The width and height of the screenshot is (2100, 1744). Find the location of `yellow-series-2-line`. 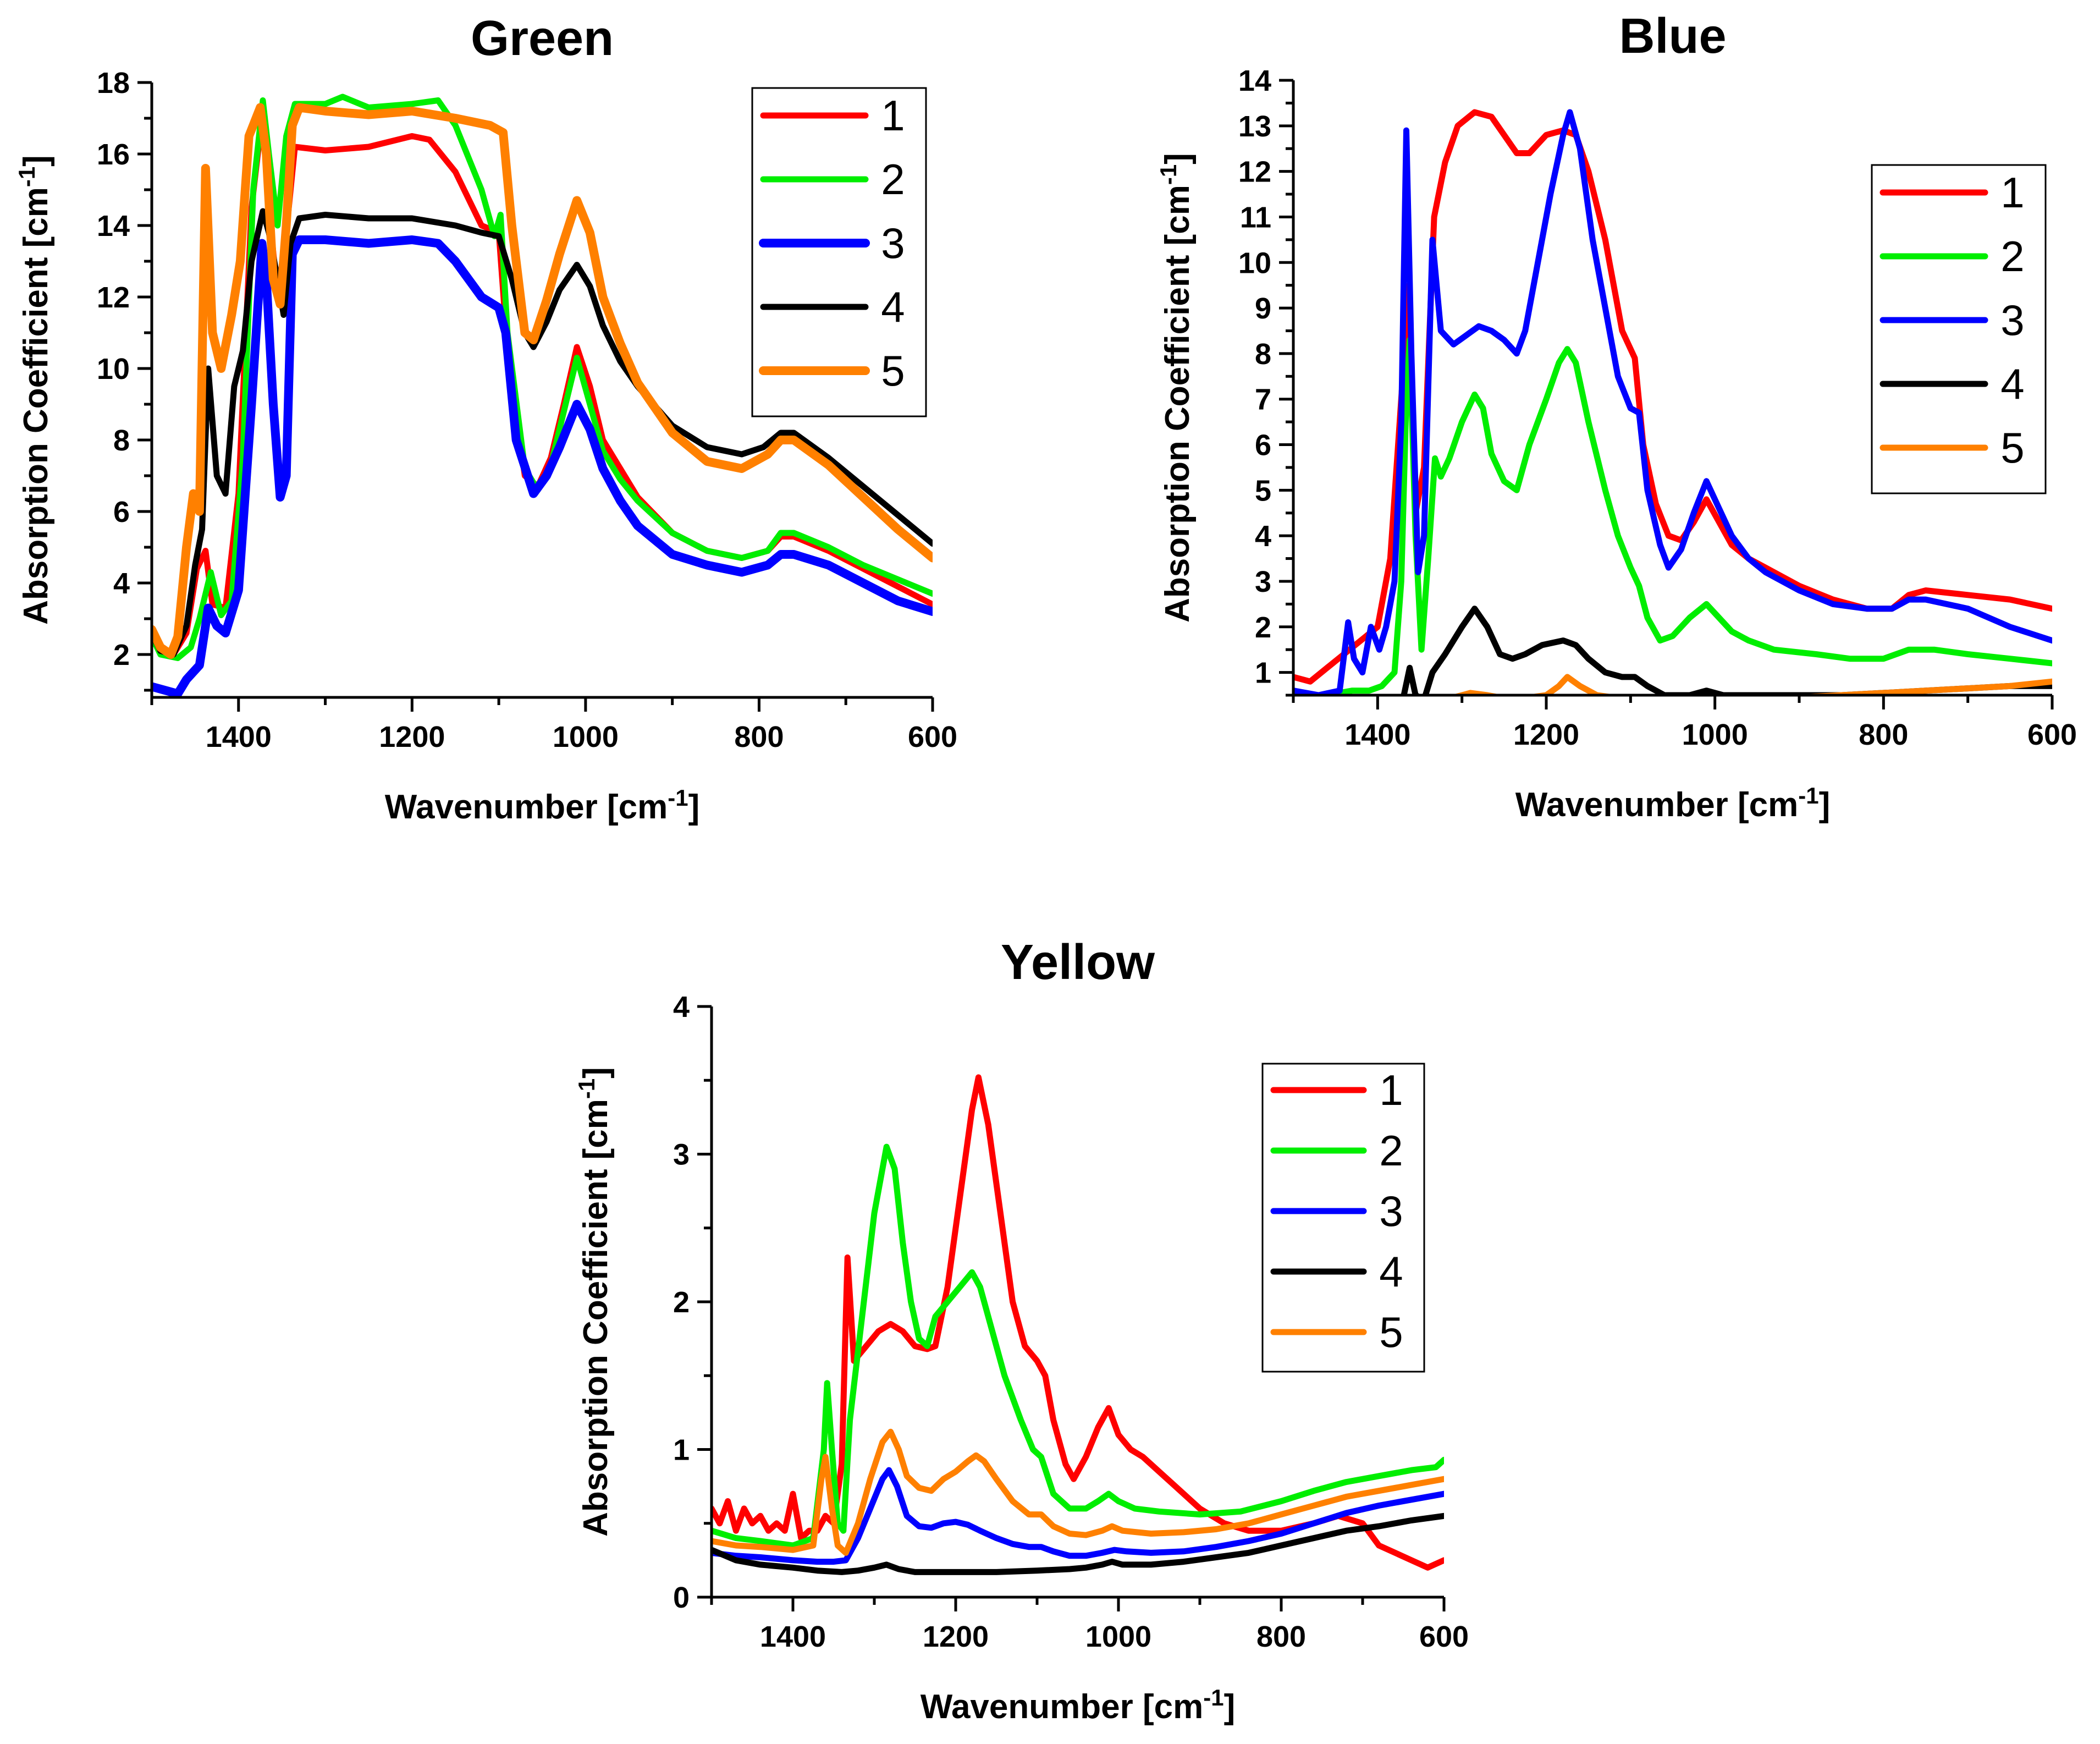

yellow-series-2-line is located at coordinates (1078, 1346).